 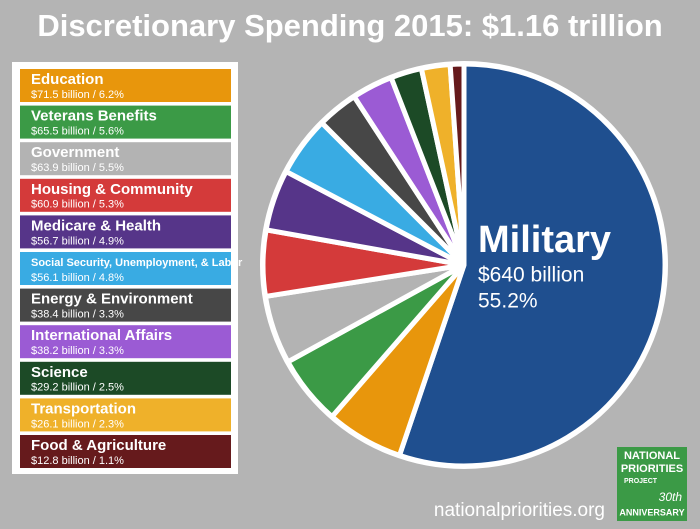 What do you see at coordinates (75, 152) in the screenshot?
I see `legend-label: Government` at bounding box center [75, 152].